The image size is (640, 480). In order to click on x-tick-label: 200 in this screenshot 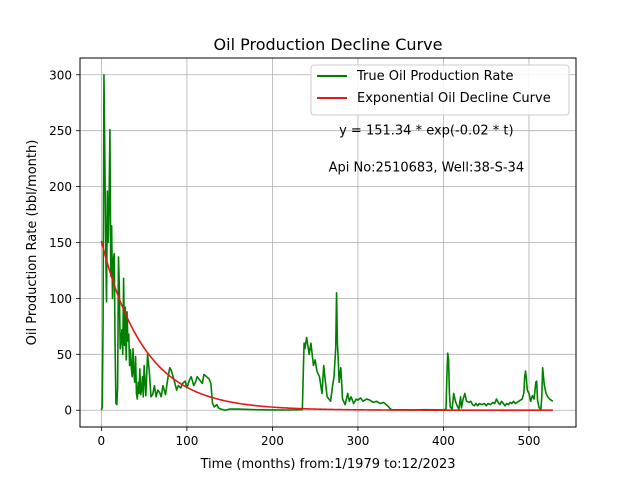, I will do `click(272, 441)`.